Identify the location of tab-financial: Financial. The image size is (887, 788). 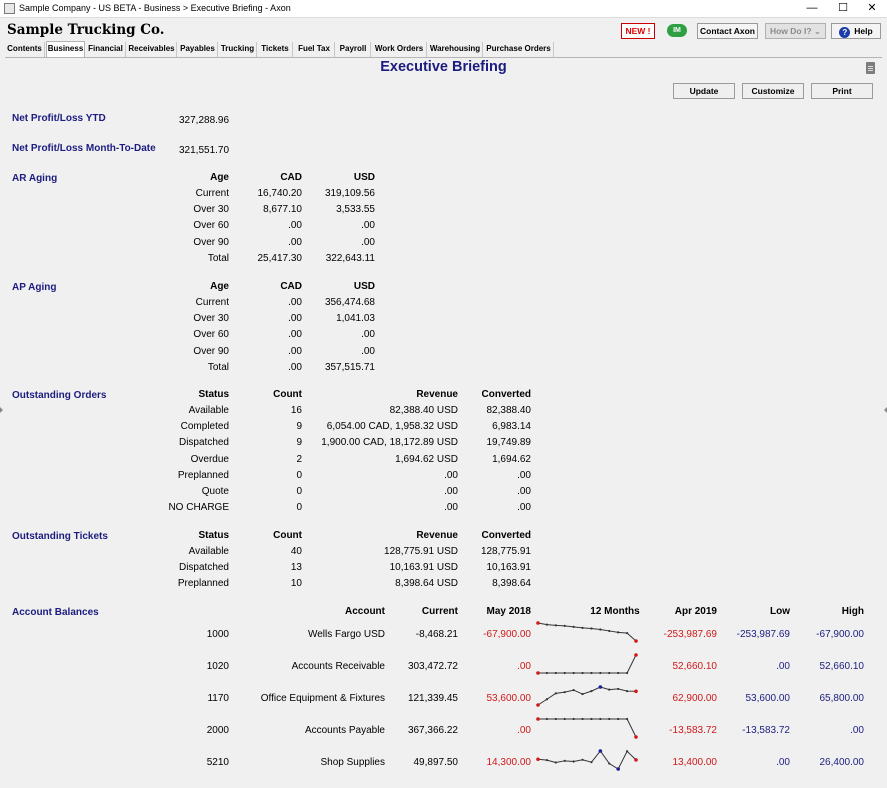
(106, 49).